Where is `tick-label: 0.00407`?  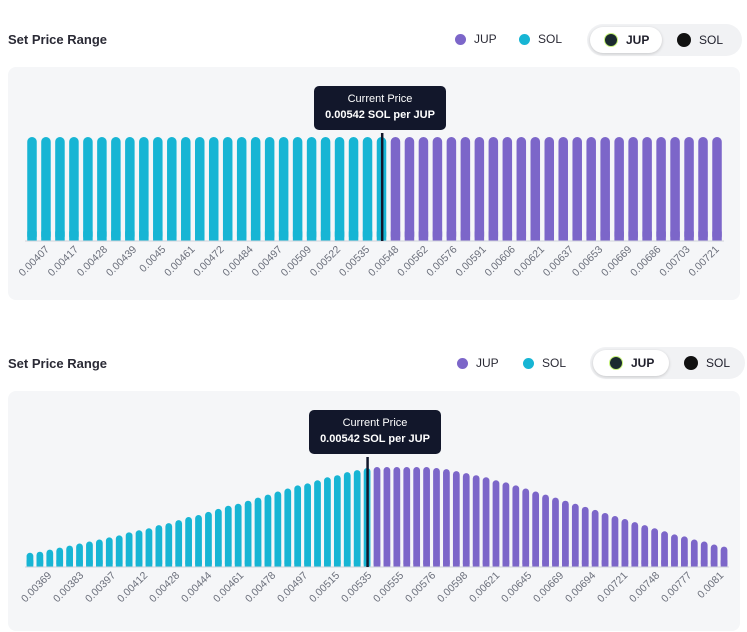
tick-label: 0.00407 is located at coordinates (34, 261).